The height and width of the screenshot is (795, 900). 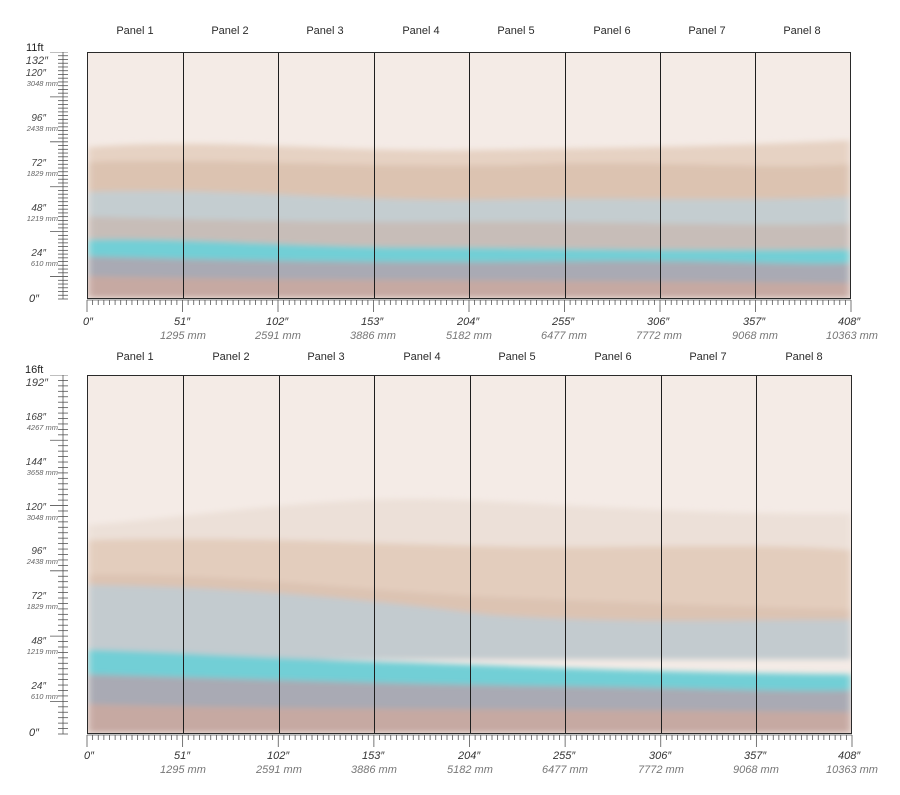 I want to click on y-tick-inch: 168″, so click(x=35, y=417).